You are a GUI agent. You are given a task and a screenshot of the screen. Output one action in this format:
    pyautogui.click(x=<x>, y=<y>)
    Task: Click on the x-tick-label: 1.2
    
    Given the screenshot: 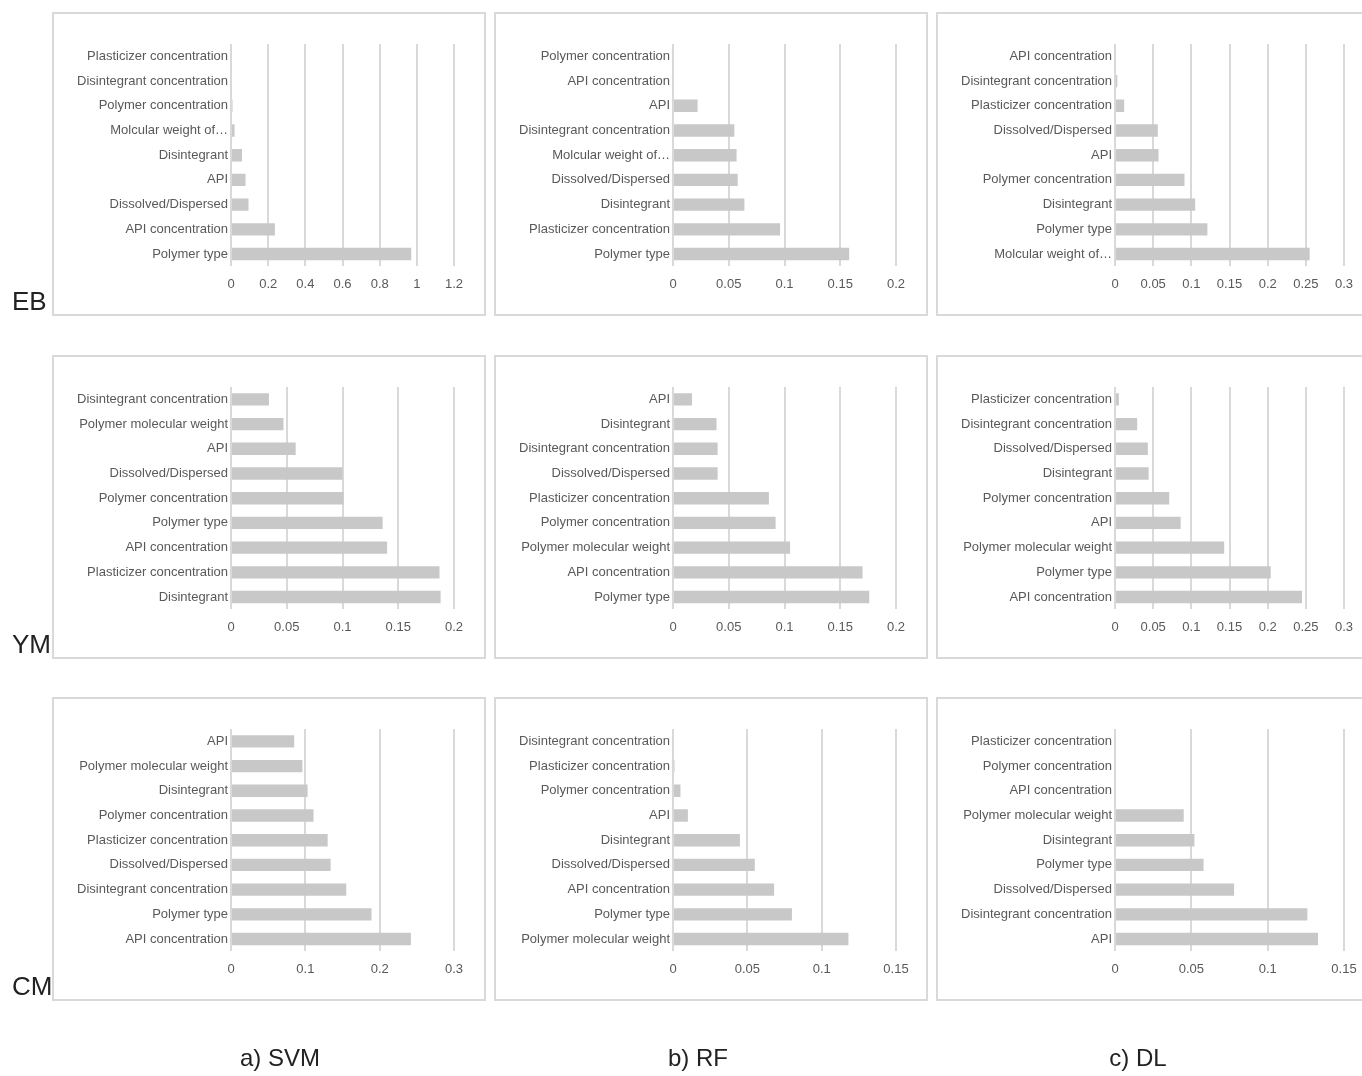 What is the action you would take?
    pyautogui.click(x=454, y=283)
    